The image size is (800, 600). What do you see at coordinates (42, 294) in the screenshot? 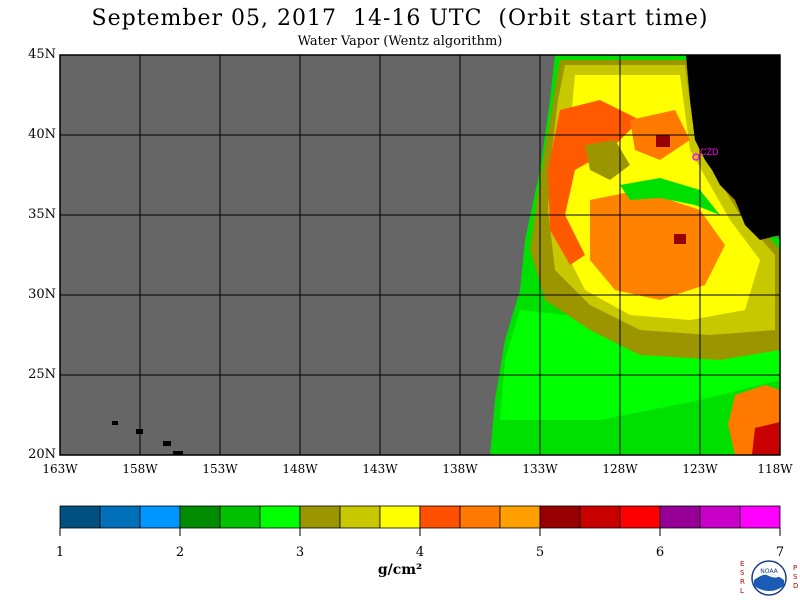
I see `latitude-label: 30N` at bounding box center [42, 294].